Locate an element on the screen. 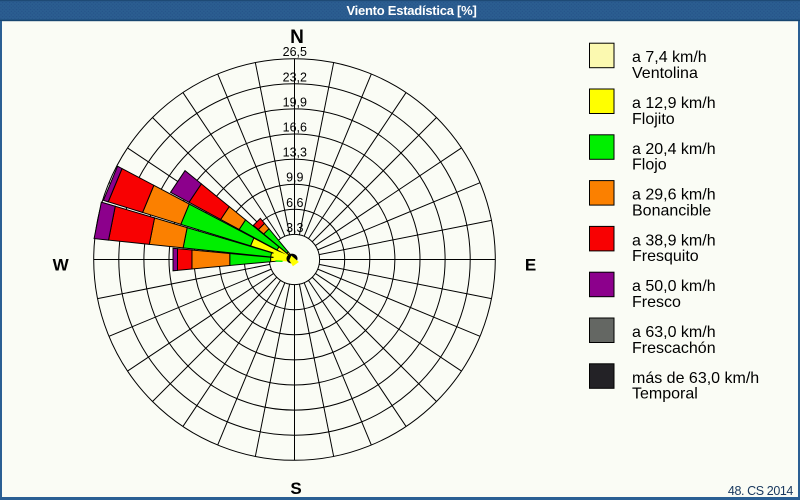  svg-text: a 38,9 km/h is located at coordinates (674, 240).